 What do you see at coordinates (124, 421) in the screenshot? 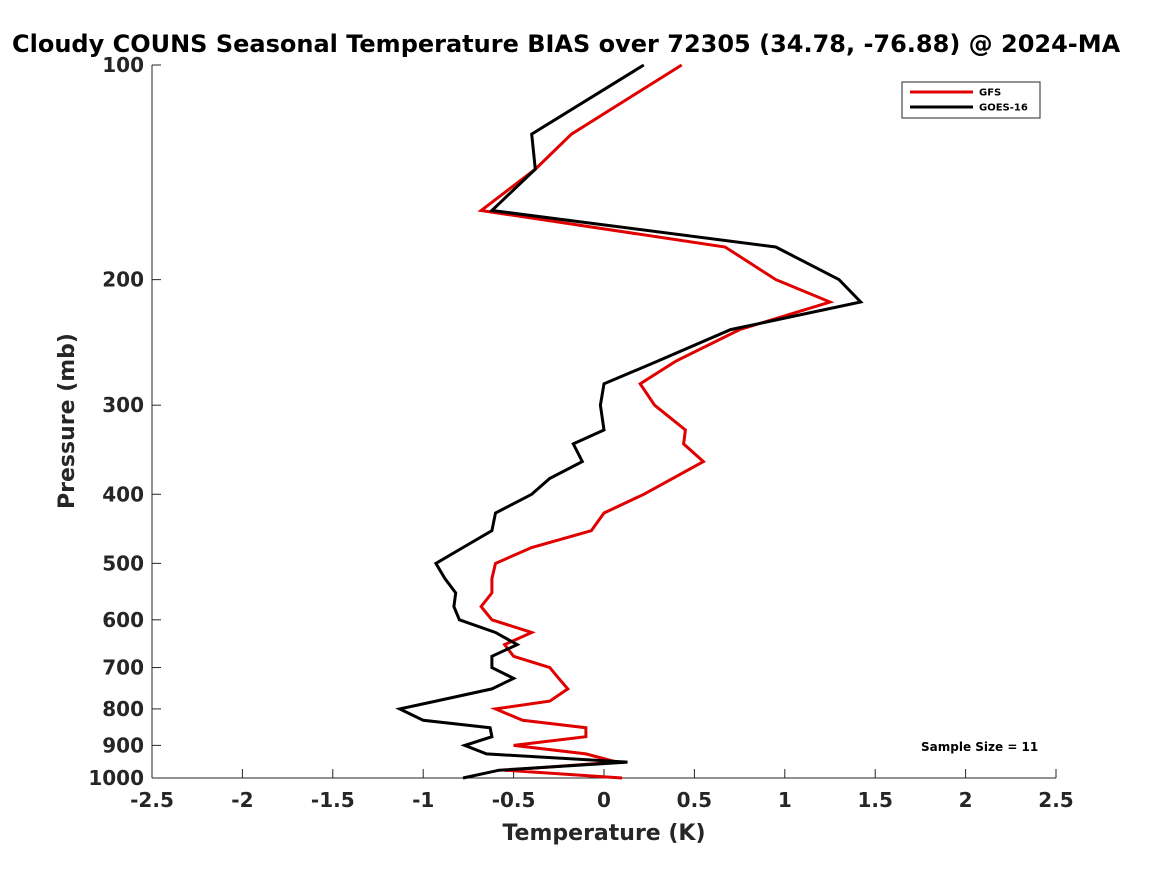
I see `y-axis-ticks: 100 200 300 400 500 600 700 800 900 1000` at bounding box center [124, 421].